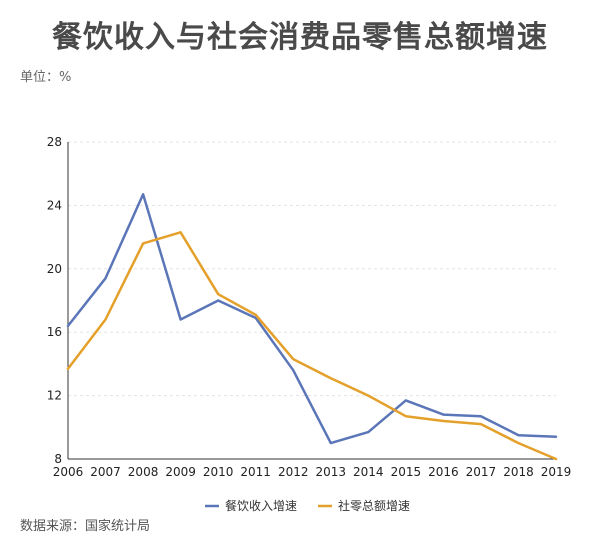 Image resolution: width=600 pixels, height=545 pixels. I want to click on y-tick-label: 12, so click(54, 396).